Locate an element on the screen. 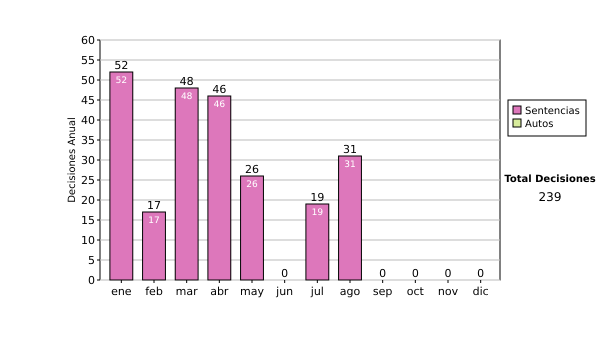  y-tick-label: 30 is located at coordinates (88, 160).